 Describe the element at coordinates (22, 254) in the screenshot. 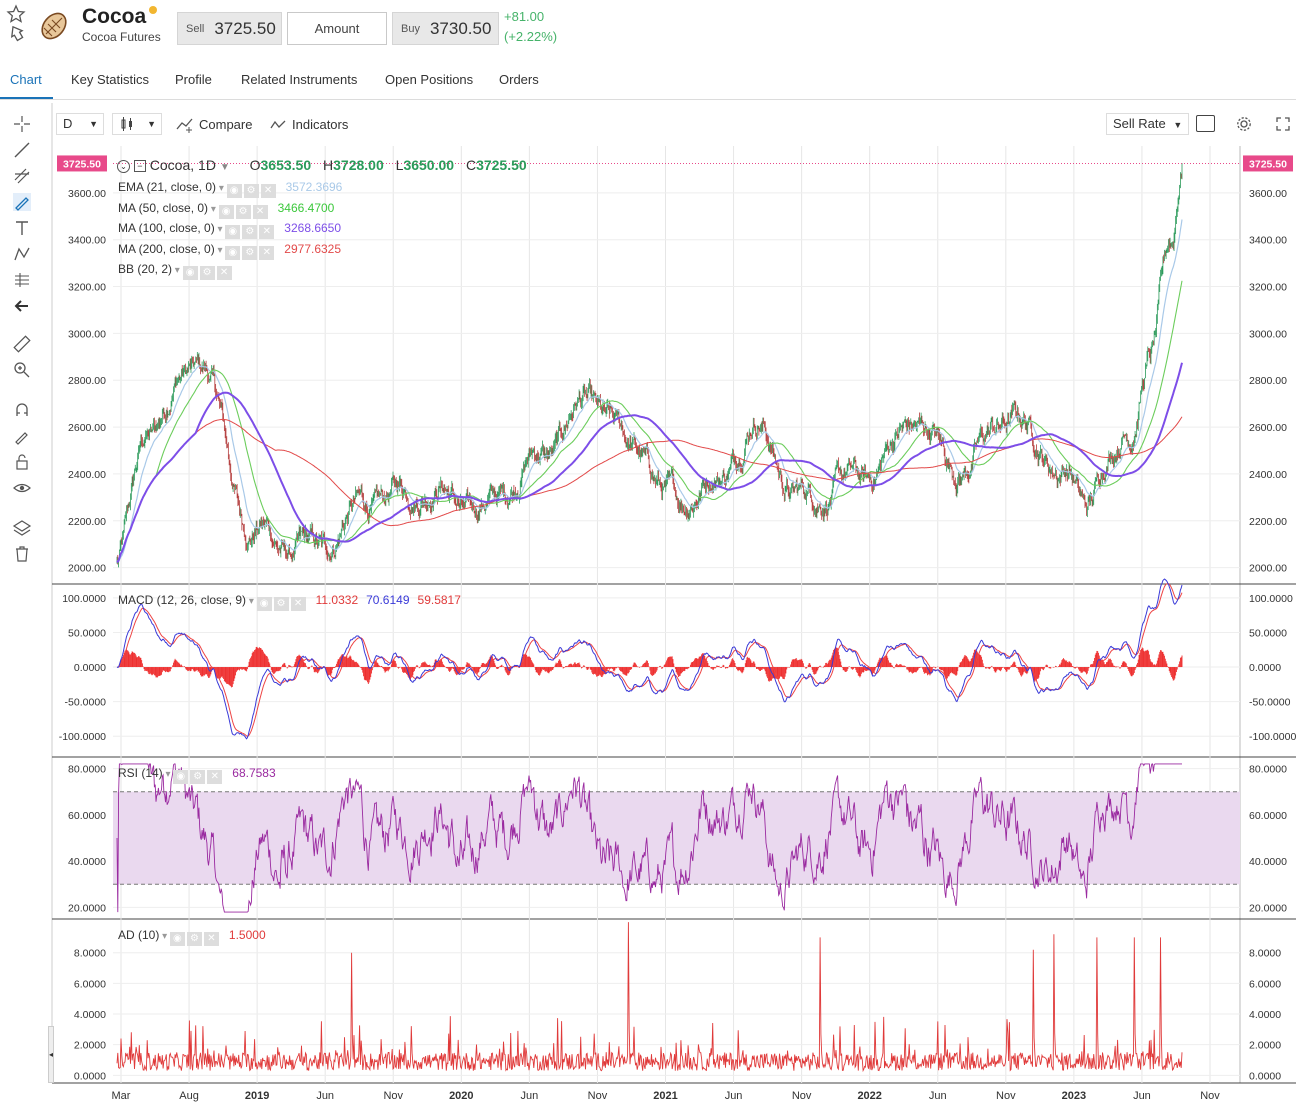

I see `pattern-icon` at that location.